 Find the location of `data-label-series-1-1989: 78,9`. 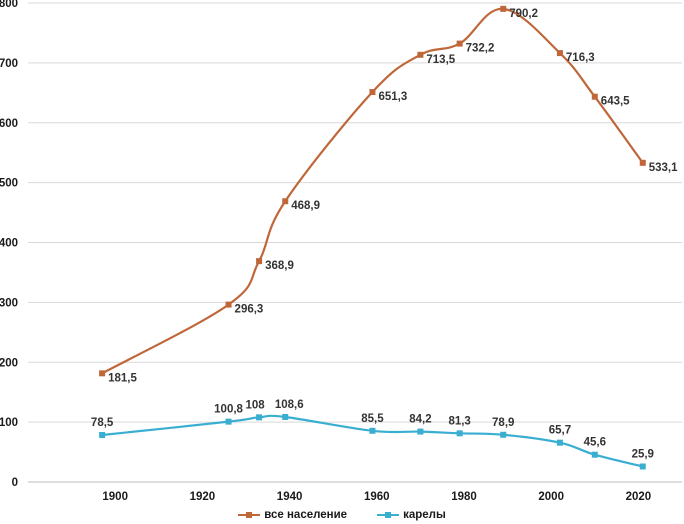

data-label-series-1-1989: 78,9 is located at coordinates (503, 423).